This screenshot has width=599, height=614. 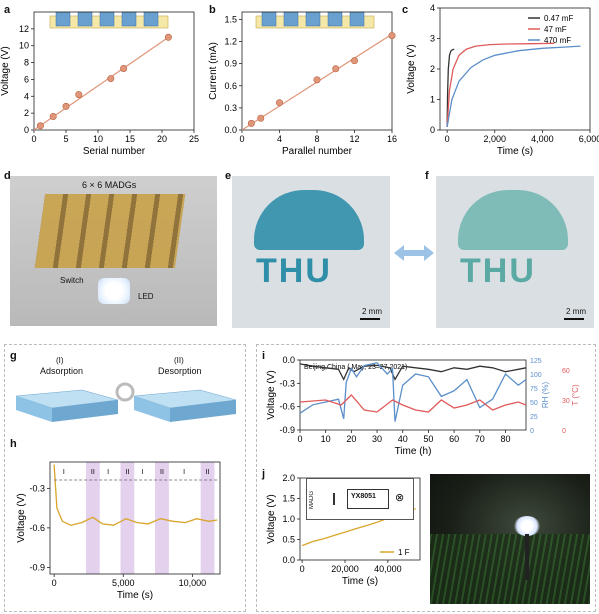 I want to click on chart-i-title: Beijing,China ( May, 23–27,2021), so click(x=355, y=367).